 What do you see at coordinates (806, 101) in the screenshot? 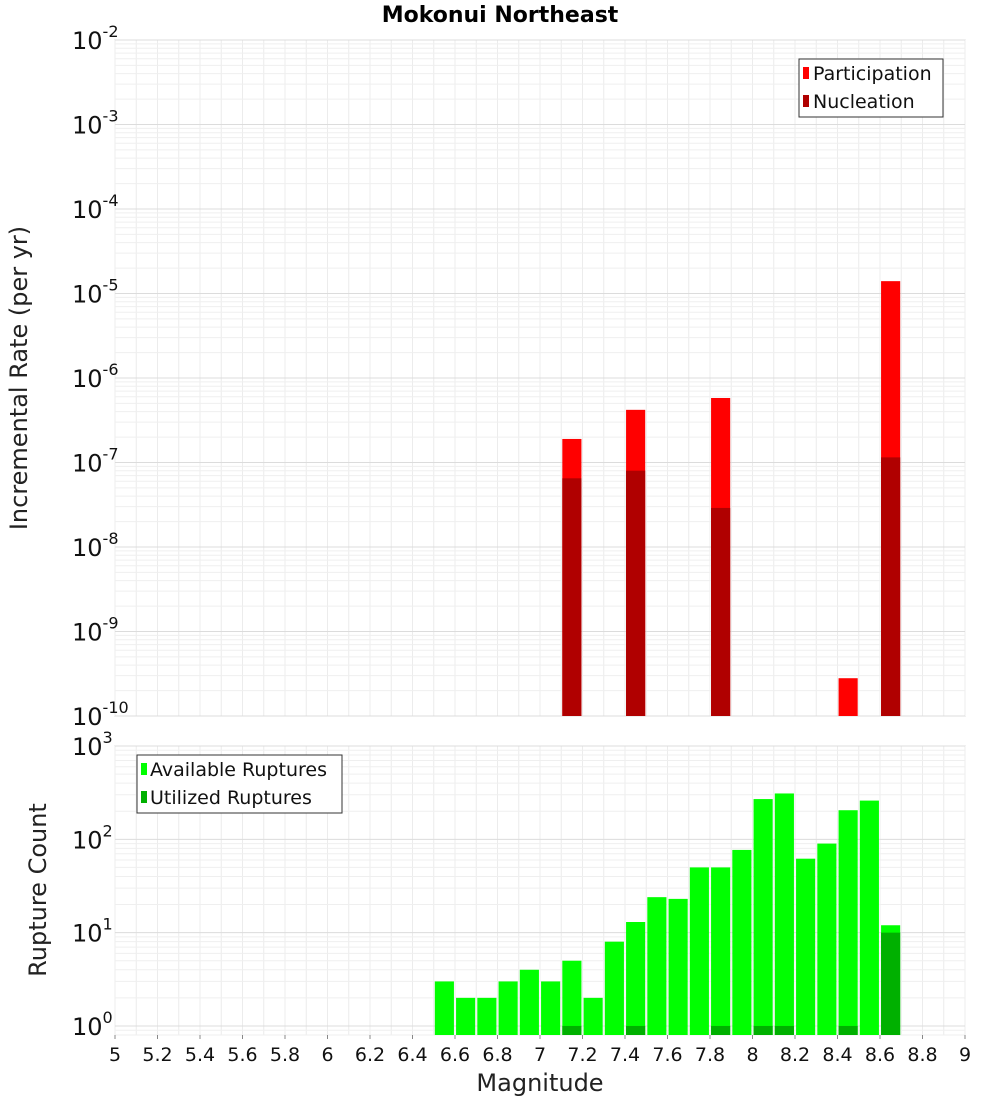
I see `nucleation-legend-swatch` at bounding box center [806, 101].